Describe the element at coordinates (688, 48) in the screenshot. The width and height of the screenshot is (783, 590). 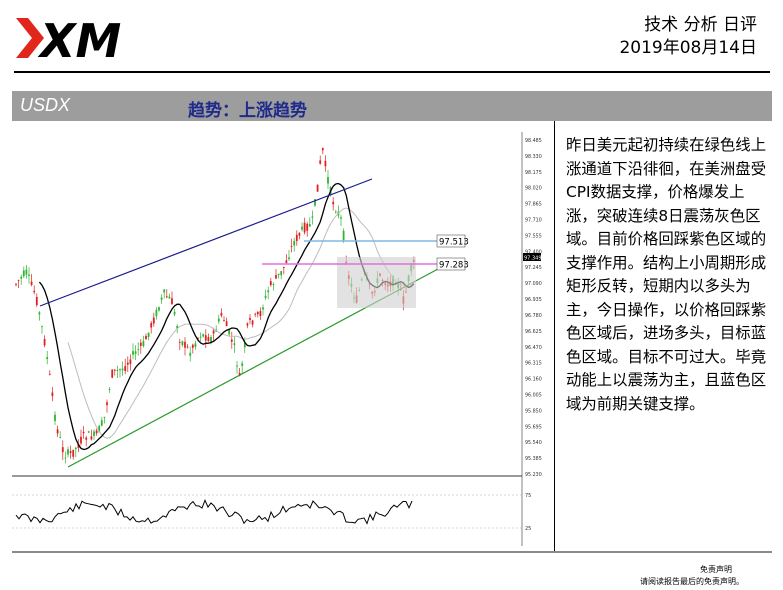
I see `document-date: 2019年08月14日` at that location.